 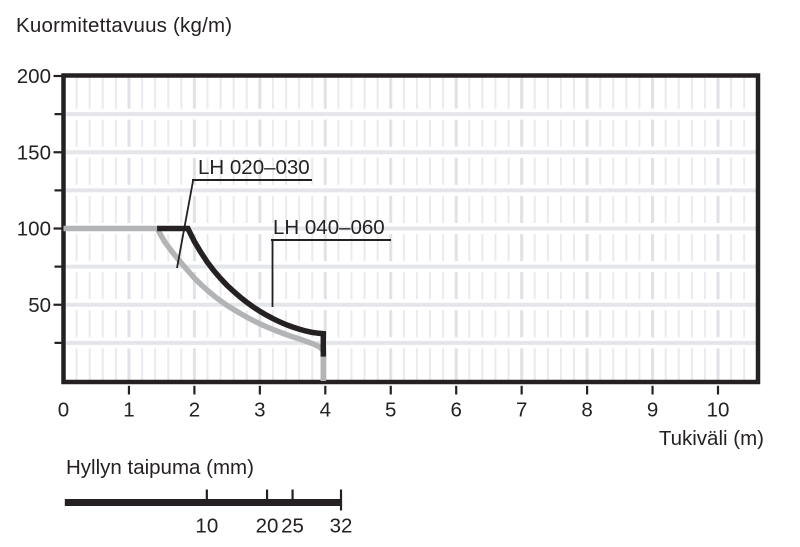 I want to click on deflection-scale-label: Hyllyn taipuma (mm), so click(x=160, y=467).